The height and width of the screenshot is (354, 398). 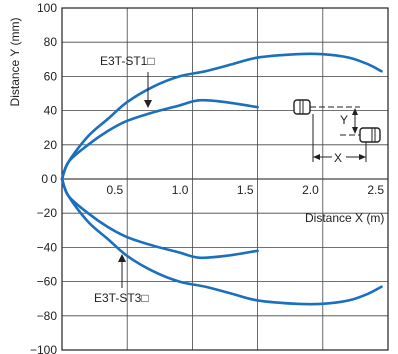 What do you see at coordinates (362, 157) in the screenshot?
I see `x-offset-arrow-right` at bounding box center [362, 157].